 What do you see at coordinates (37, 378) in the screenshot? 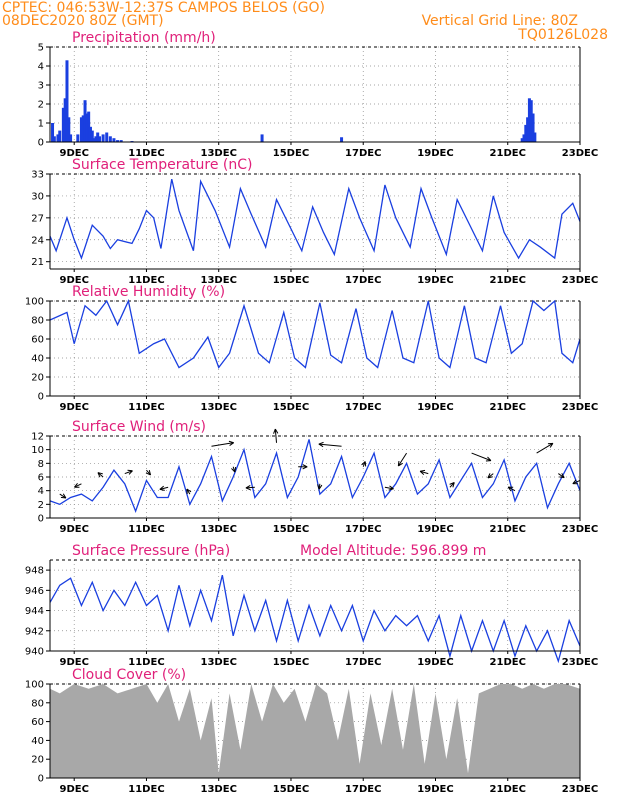
I see `y-tick-label: 20` at bounding box center [37, 378].